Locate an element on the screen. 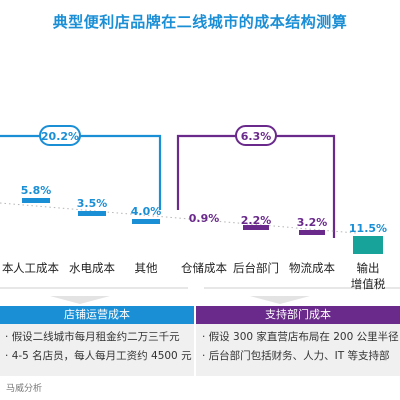 This screenshot has height=400, width=400. support-total-pill is located at coordinates (256, 135).